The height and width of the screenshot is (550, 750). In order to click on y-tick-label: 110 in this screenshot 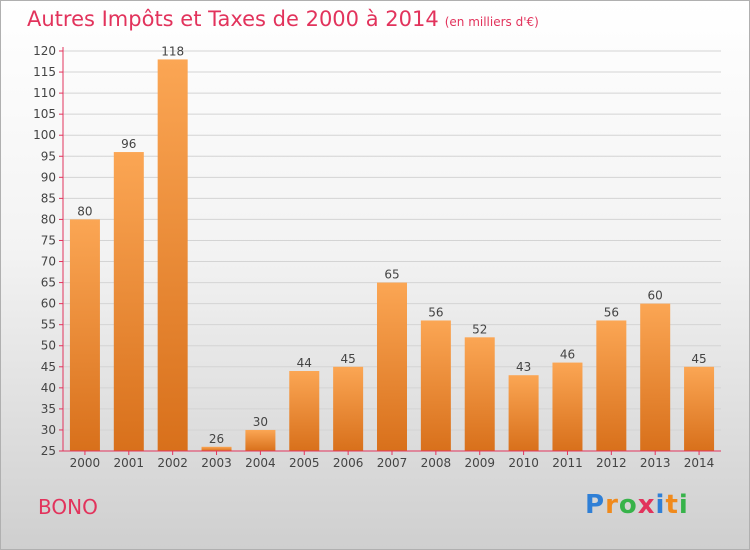, I will do `click(44, 93)`.